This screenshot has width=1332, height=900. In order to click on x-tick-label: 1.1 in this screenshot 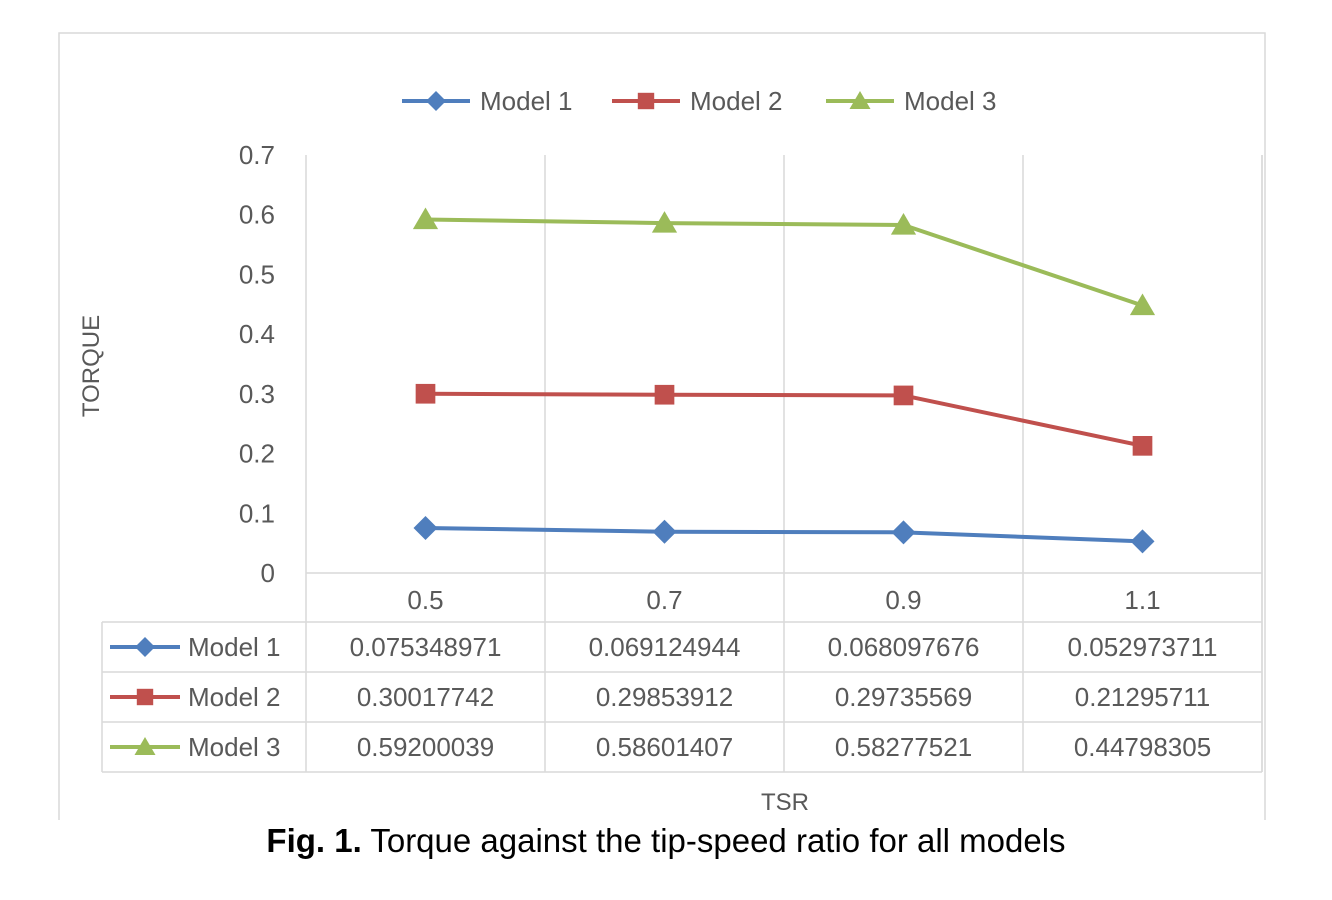, I will do `click(1142, 600)`.